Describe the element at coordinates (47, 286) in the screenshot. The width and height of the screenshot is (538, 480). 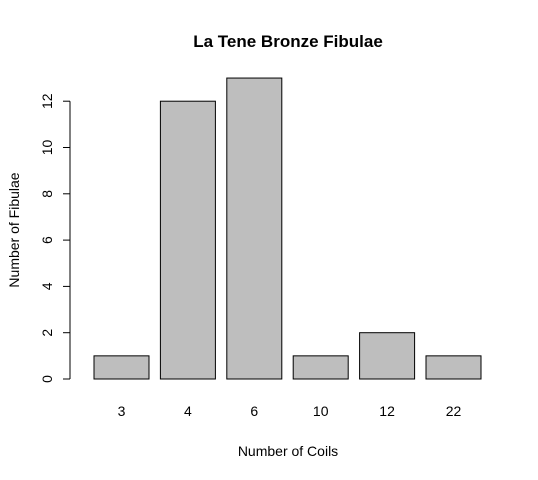
I see `y-tick-label: 4` at that location.